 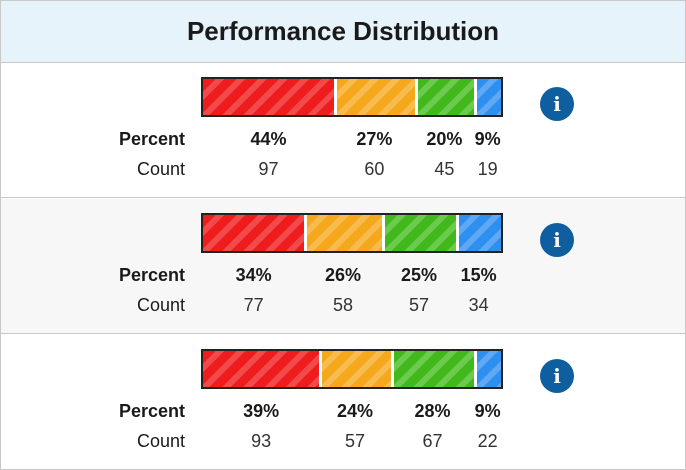 What do you see at coordinates (419, 305) in the screenshot?
I see `count-value-green: 57` at bounding box center [419, 305].